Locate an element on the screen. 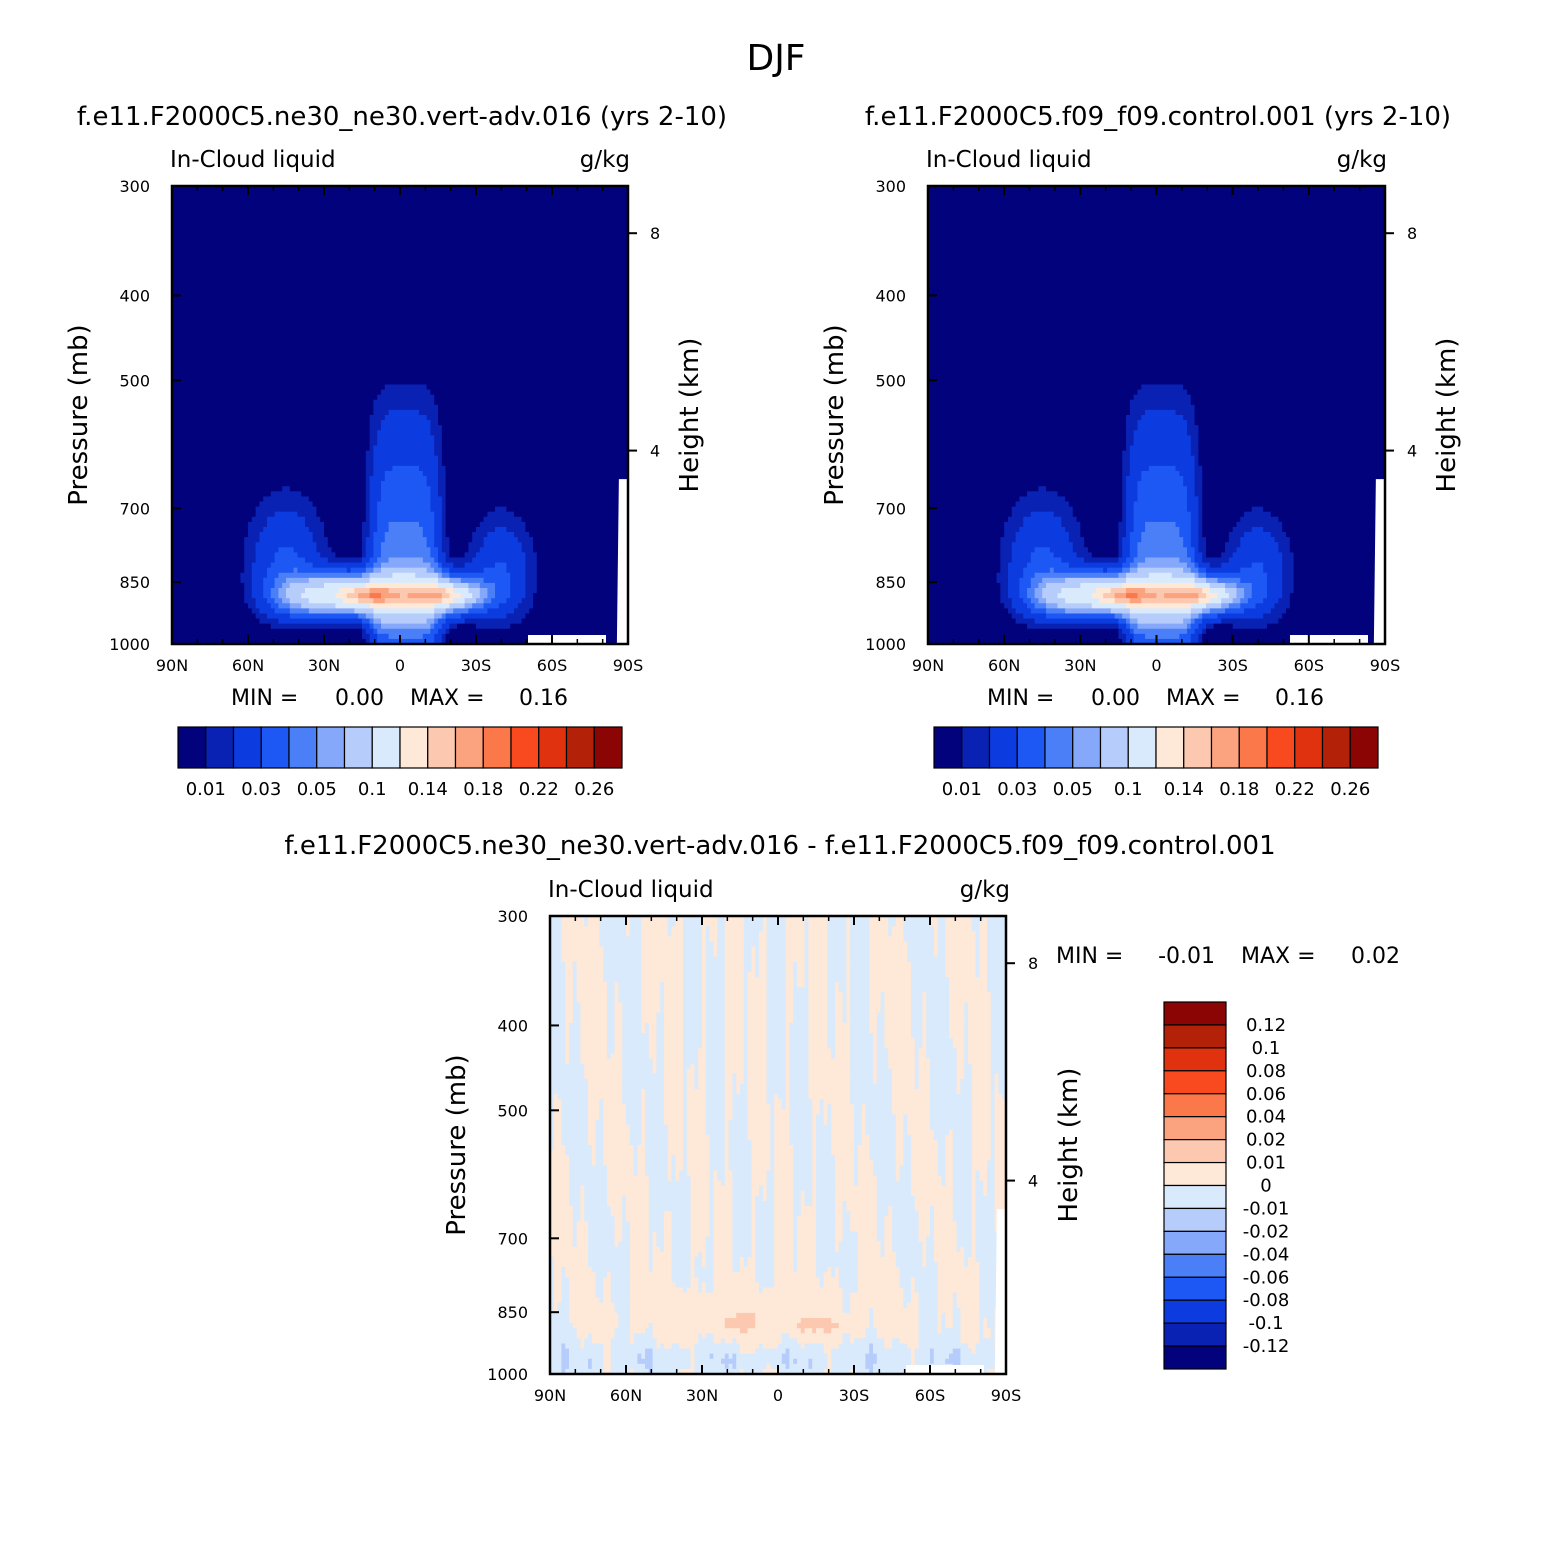 The height and width of the screenshot is (1561, 1558). x-tick-label: 90S is located at coordinates (1385, 665).